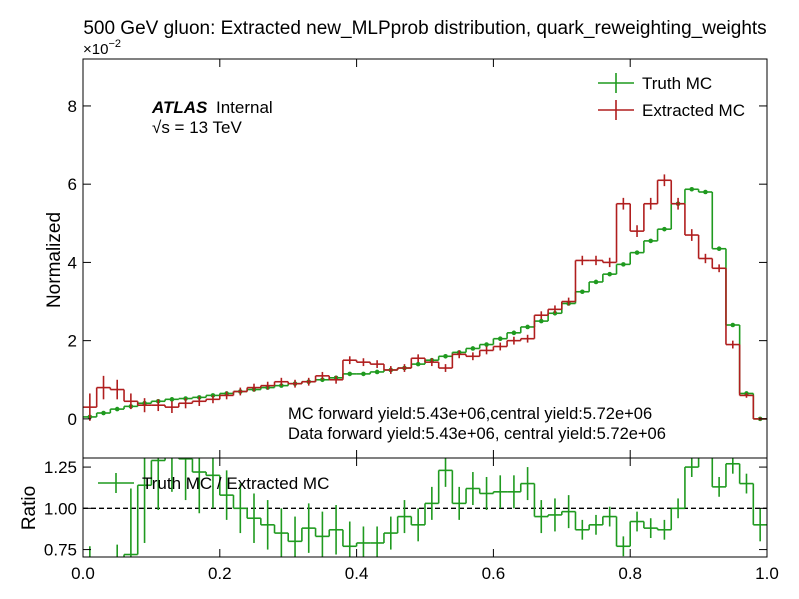 This screenshot has width=799, height=599. What do you see at coordinates (630, 573) in the screenshot?
I see `x-tick-label: 0.8` at bounding box center [630, 573].